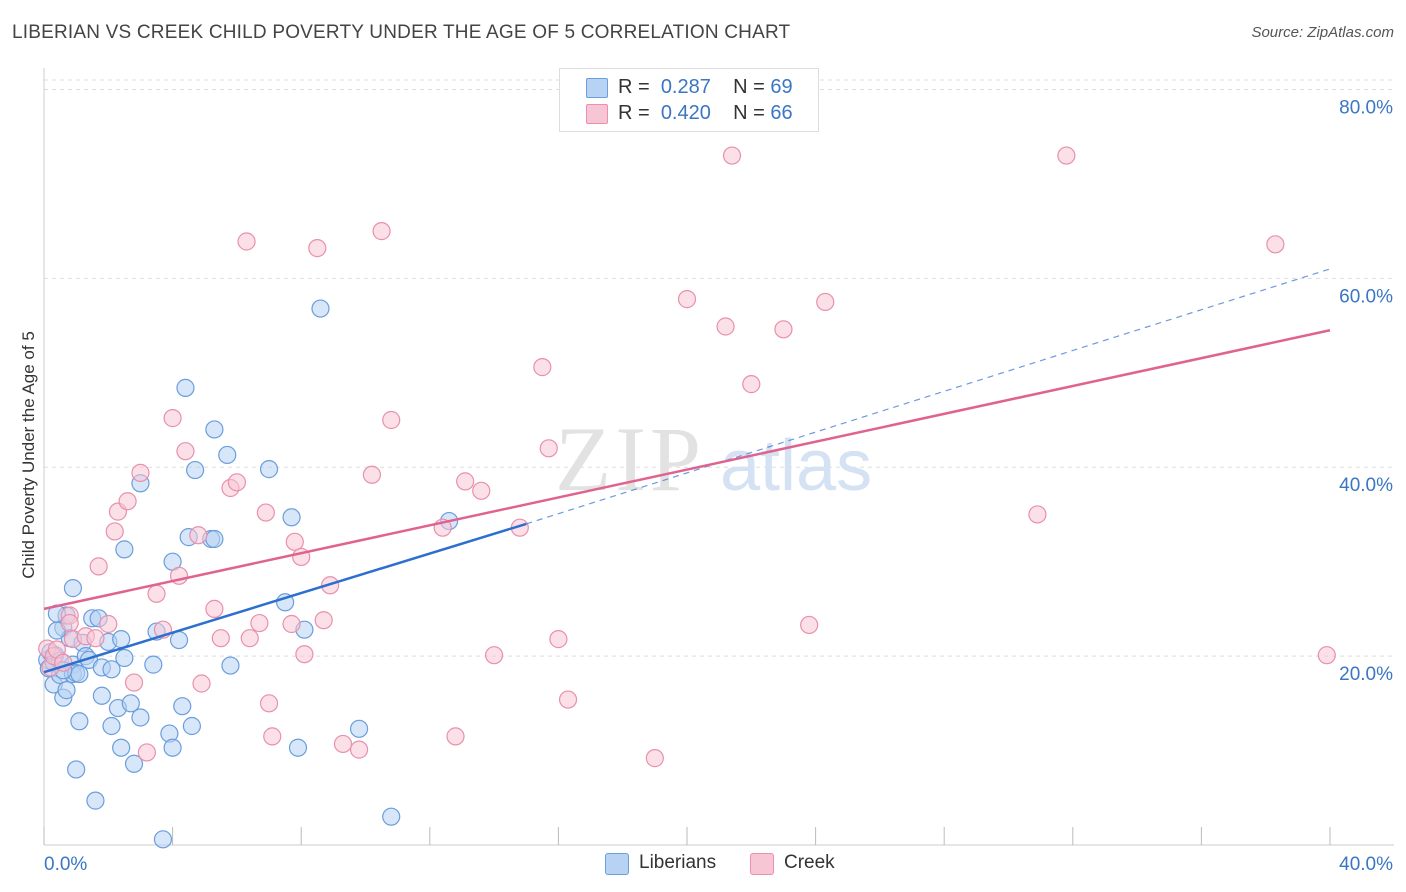 This screenshot has width=1406, height=892. What do you see at coordinates (1366, 107) in the screenshot?
I see `y-tick-label: 80.0%` at bounding box center [1366, 107].